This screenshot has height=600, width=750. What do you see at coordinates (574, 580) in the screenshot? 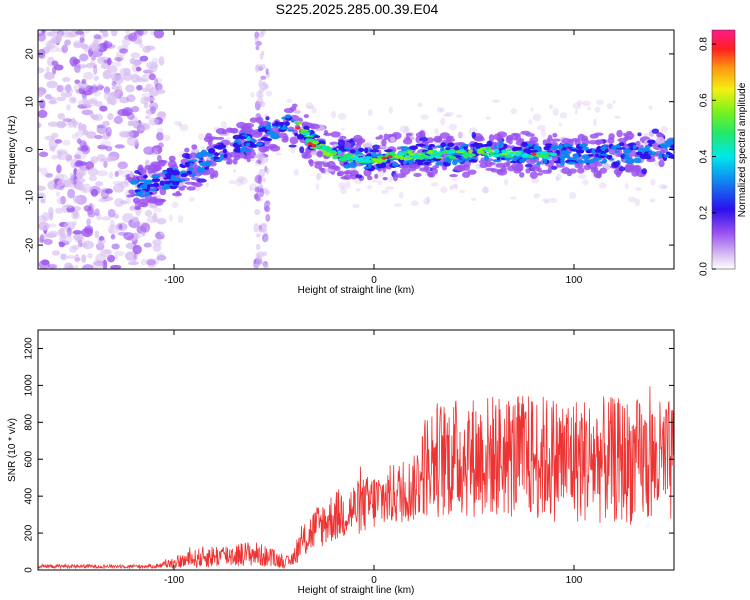
I see `snr-x-tick-label: 100` at bounding box center [574, 580].